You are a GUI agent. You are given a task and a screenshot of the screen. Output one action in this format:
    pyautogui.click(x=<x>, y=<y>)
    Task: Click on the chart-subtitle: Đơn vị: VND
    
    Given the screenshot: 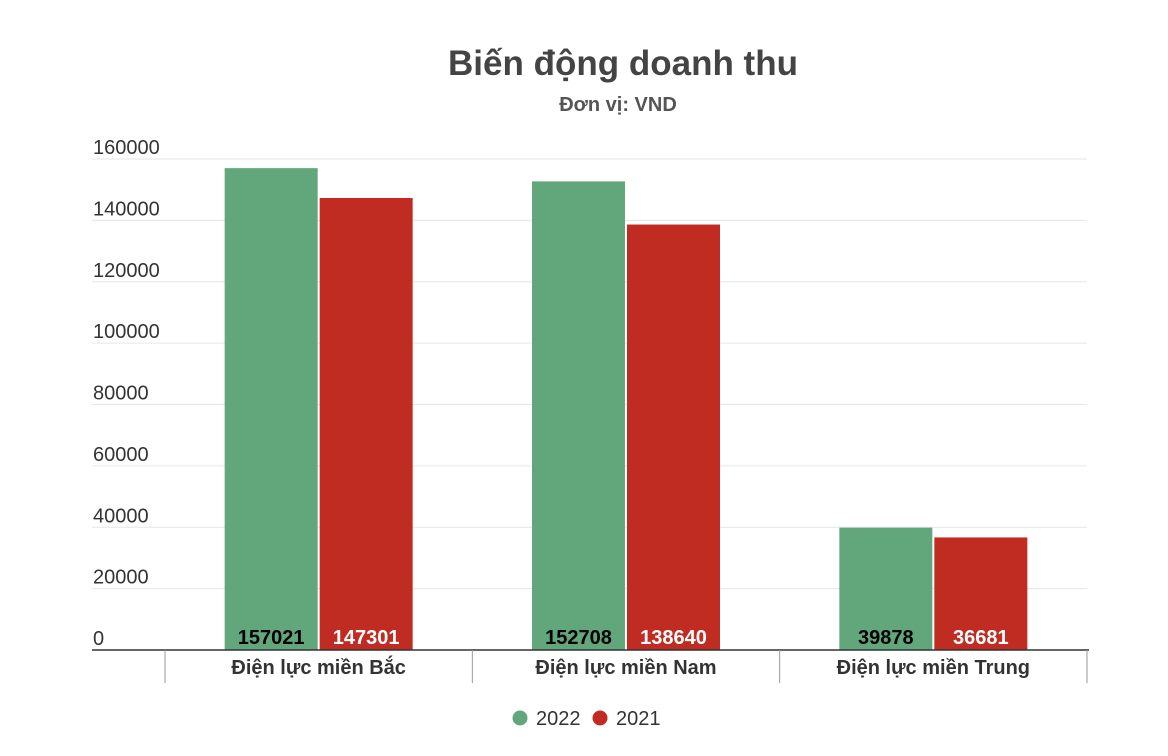 What is the action you would take?
    pyautogui.click(x=618, y=105)
    